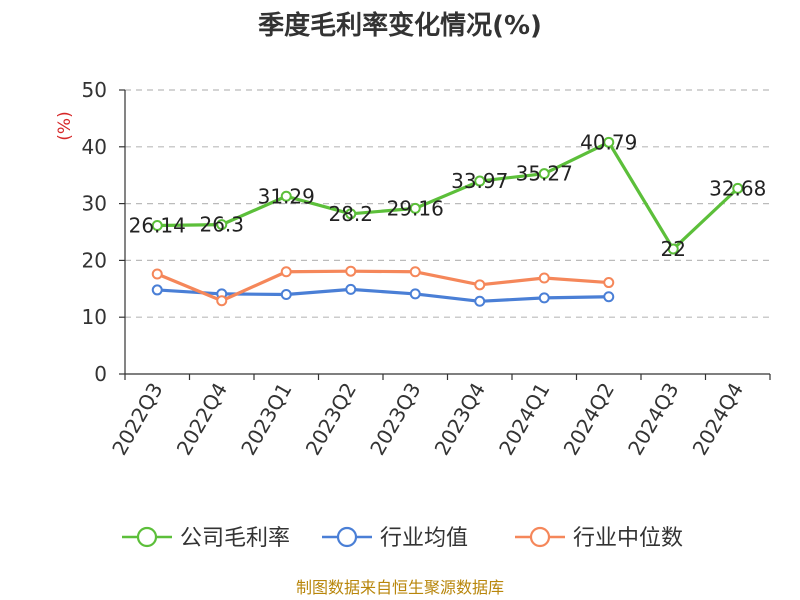  What do you see at coordinates (400, 25) in the screenshot?
I see `chart-title: 季度毛利率变化情况(%)` at bounding box center [400, 25].